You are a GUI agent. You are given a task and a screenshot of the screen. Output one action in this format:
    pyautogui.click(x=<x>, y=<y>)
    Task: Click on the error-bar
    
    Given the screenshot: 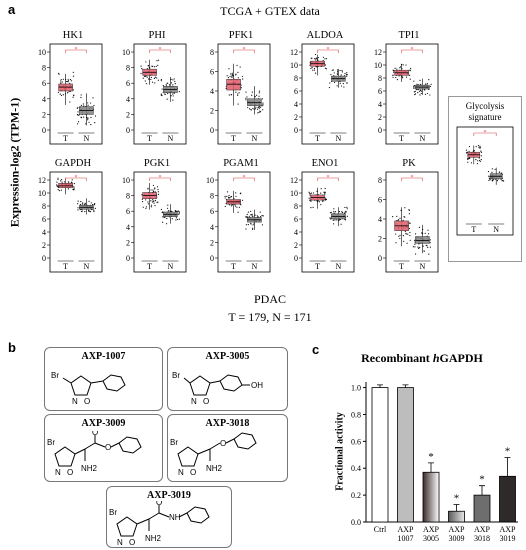 What is the action you would take?
    pyautogui.click(x=405, y=386)
    